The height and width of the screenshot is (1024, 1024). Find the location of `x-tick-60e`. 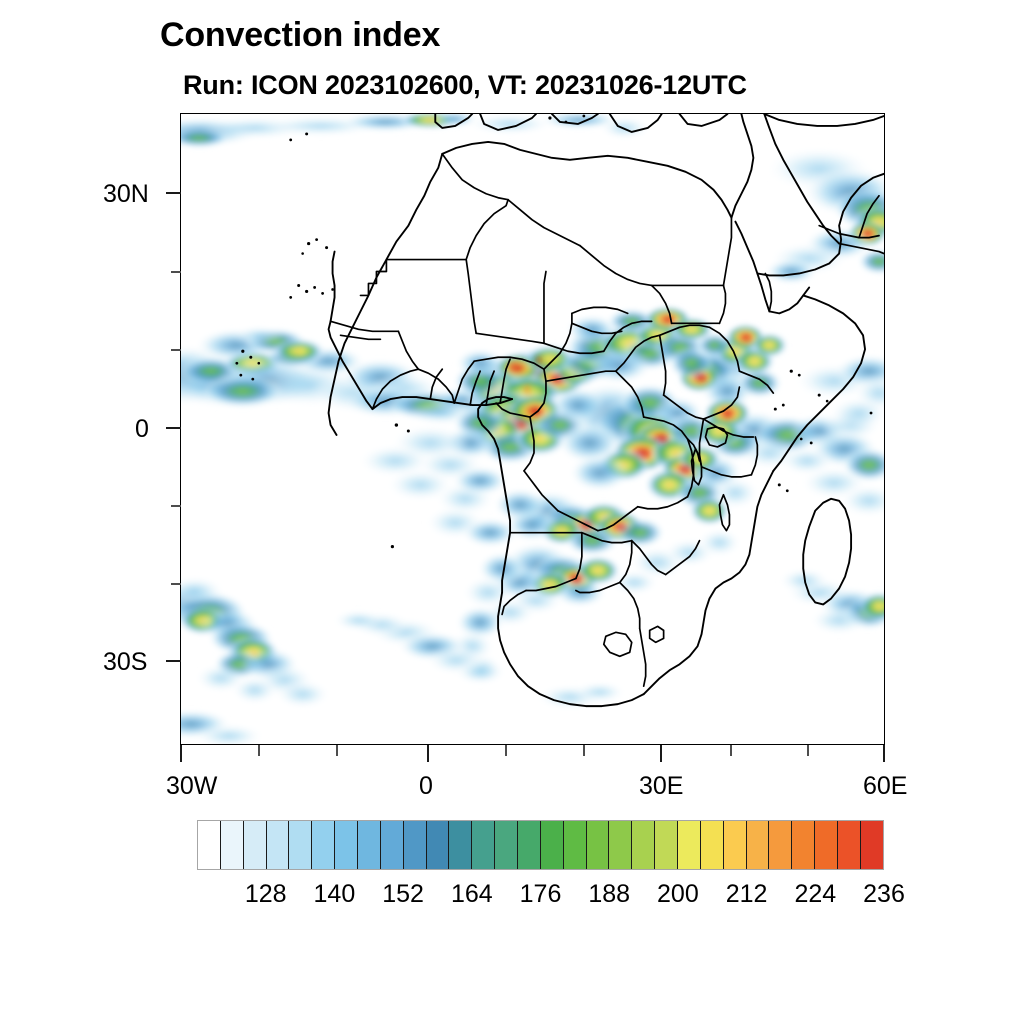

x-tick-60e is located at coordinates (884, 753).